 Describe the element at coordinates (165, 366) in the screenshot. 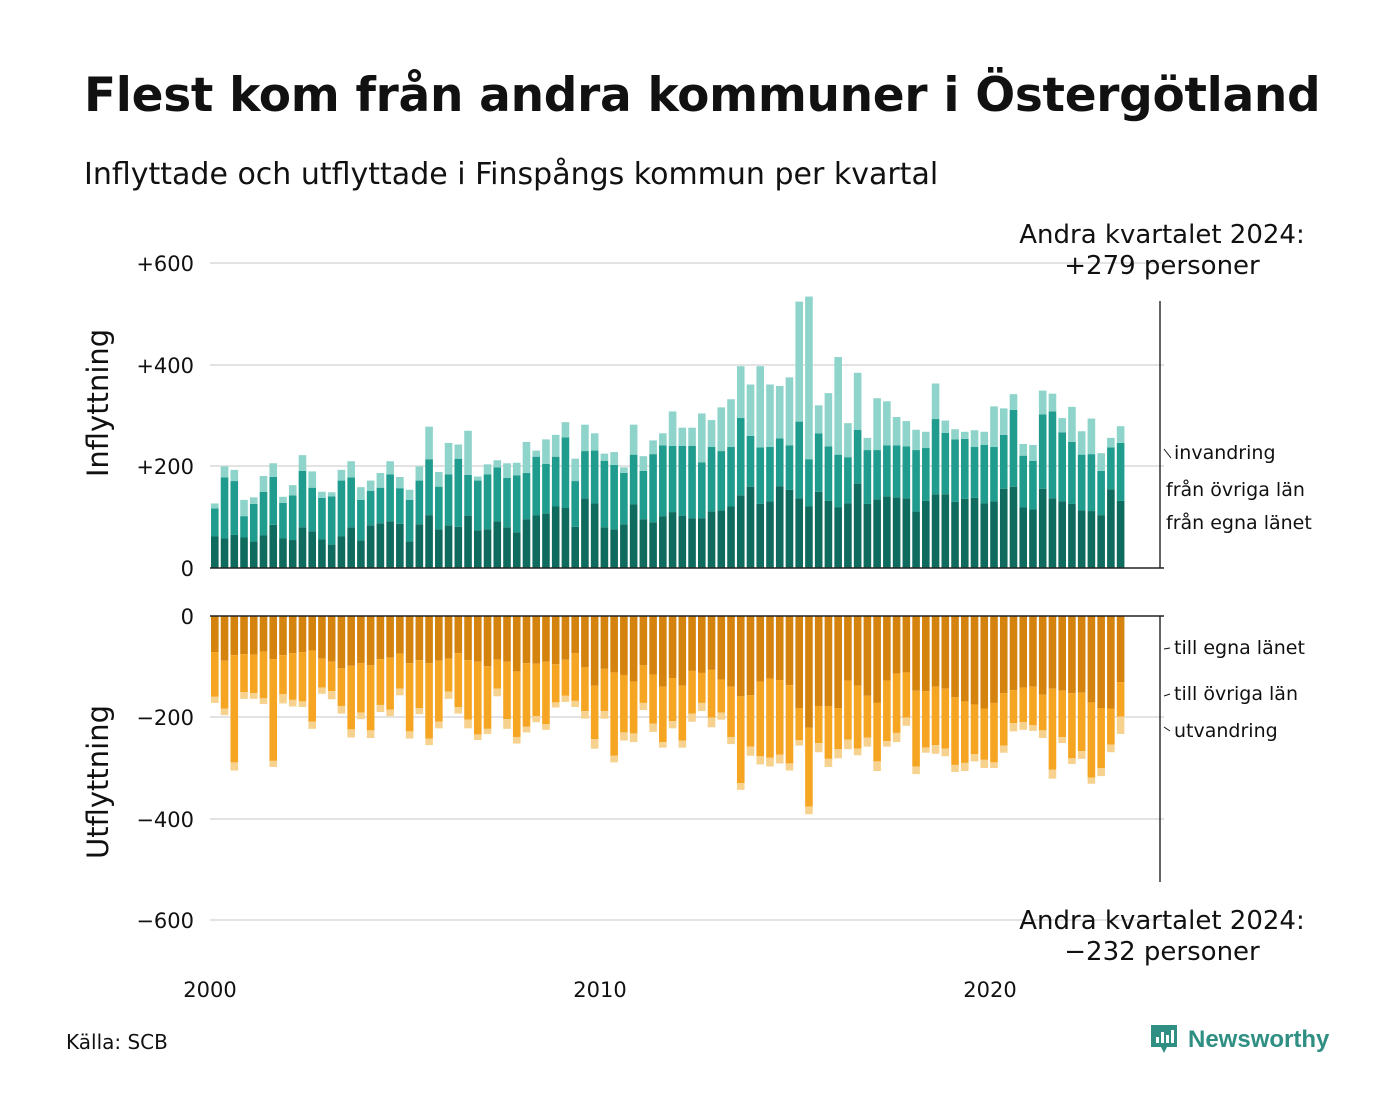

I see `y-tick-label: +400` at that location.